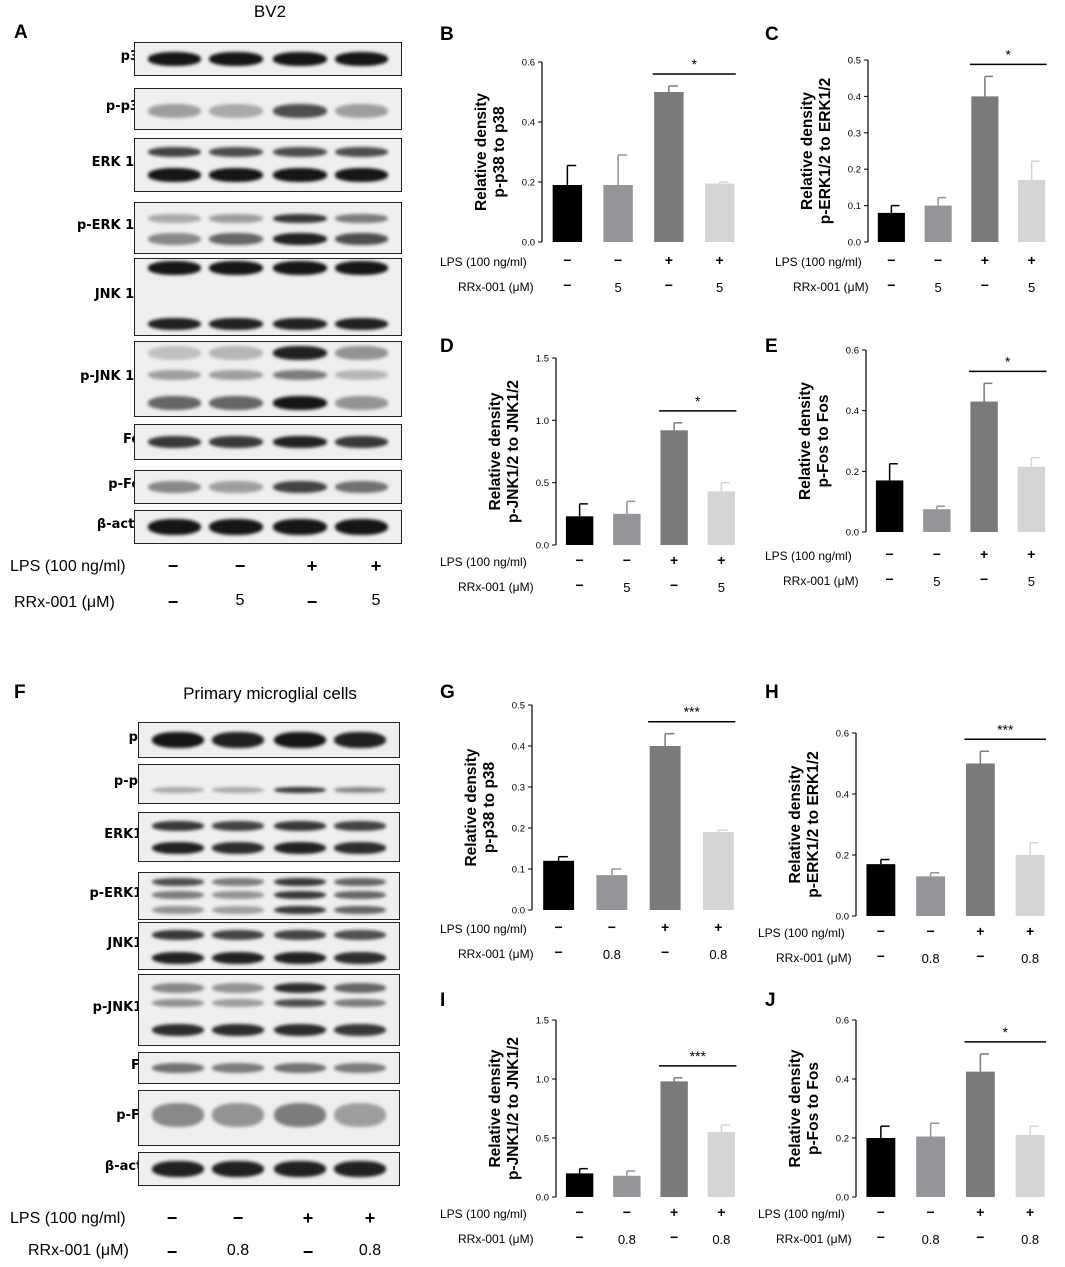 The image size is (1065, 1267). I want to click on significance-marker: ***, so click(692, 712).